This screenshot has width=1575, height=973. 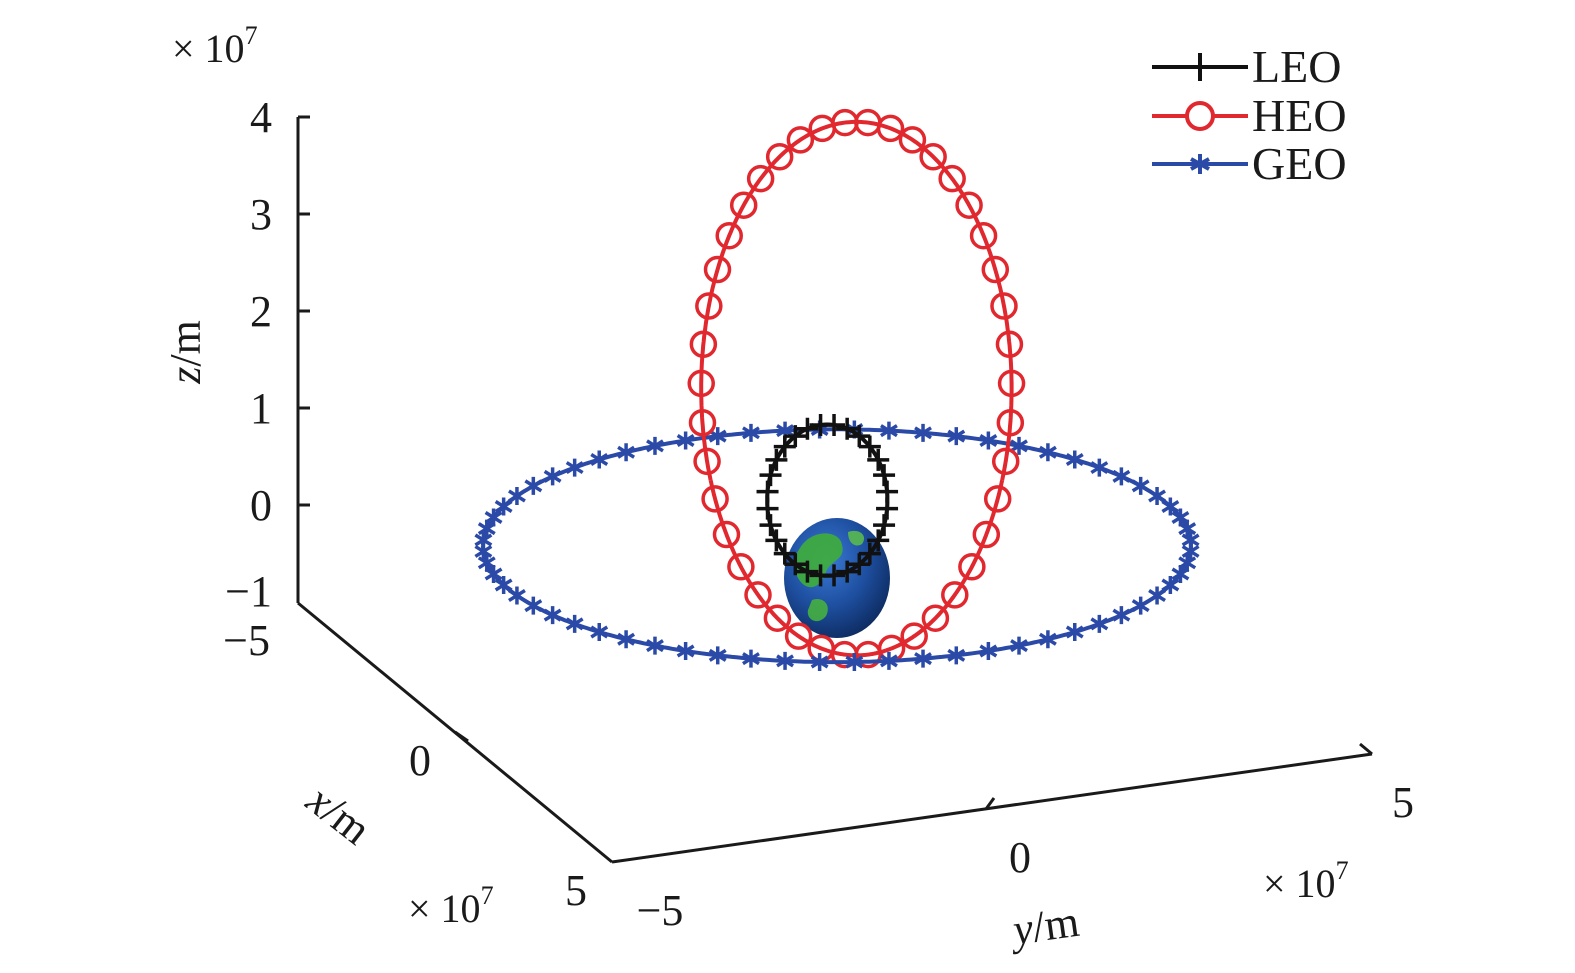 What do you see at coordinates (185, 352) in the screenshot?
I see `z-axis-label: z/m` at bounding box center [185, 352].